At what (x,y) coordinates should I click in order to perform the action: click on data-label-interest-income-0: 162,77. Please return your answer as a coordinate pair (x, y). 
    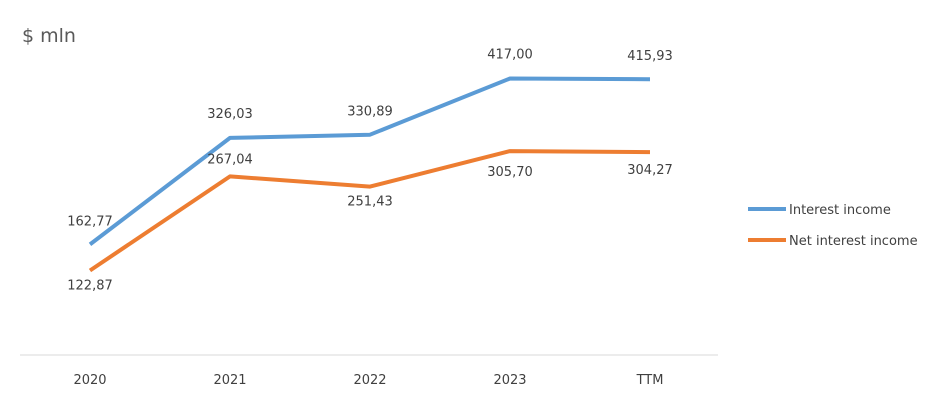
    Looking at the image, I should click on (90, 221).